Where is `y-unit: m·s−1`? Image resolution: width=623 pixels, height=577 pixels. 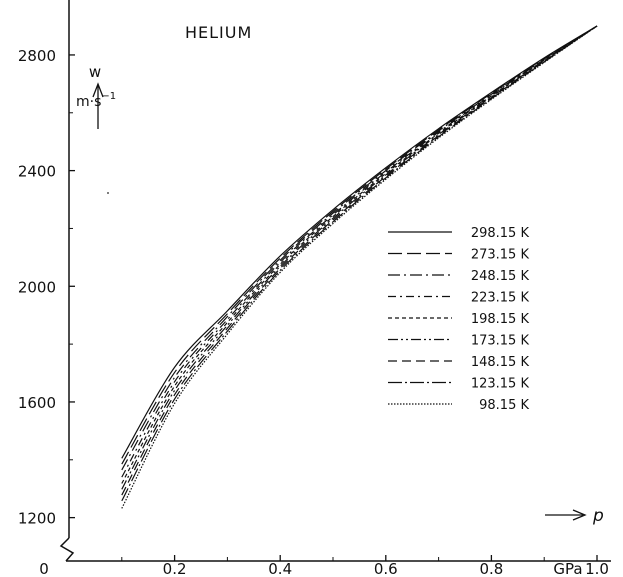 y-unit: m·s−1 is located at coordinates (96, 100).